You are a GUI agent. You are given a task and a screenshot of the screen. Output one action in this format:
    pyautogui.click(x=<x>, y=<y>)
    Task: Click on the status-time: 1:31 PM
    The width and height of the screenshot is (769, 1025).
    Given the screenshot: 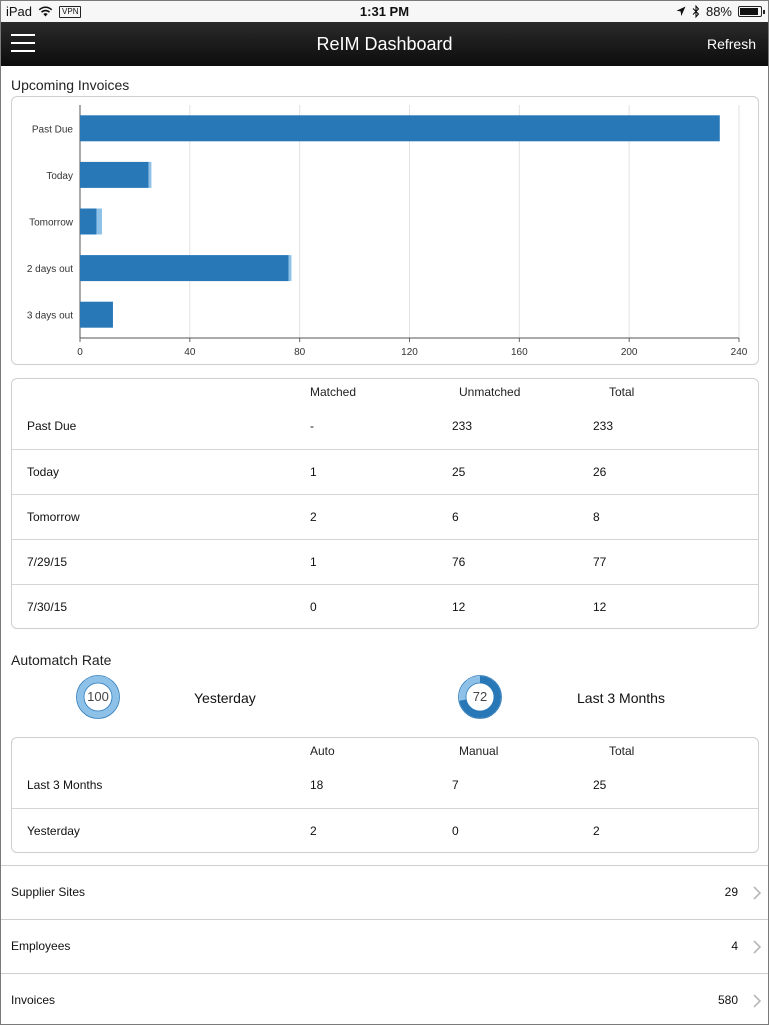 What is the action you would take?
    pyautogui.click(x=384, y=11)
    